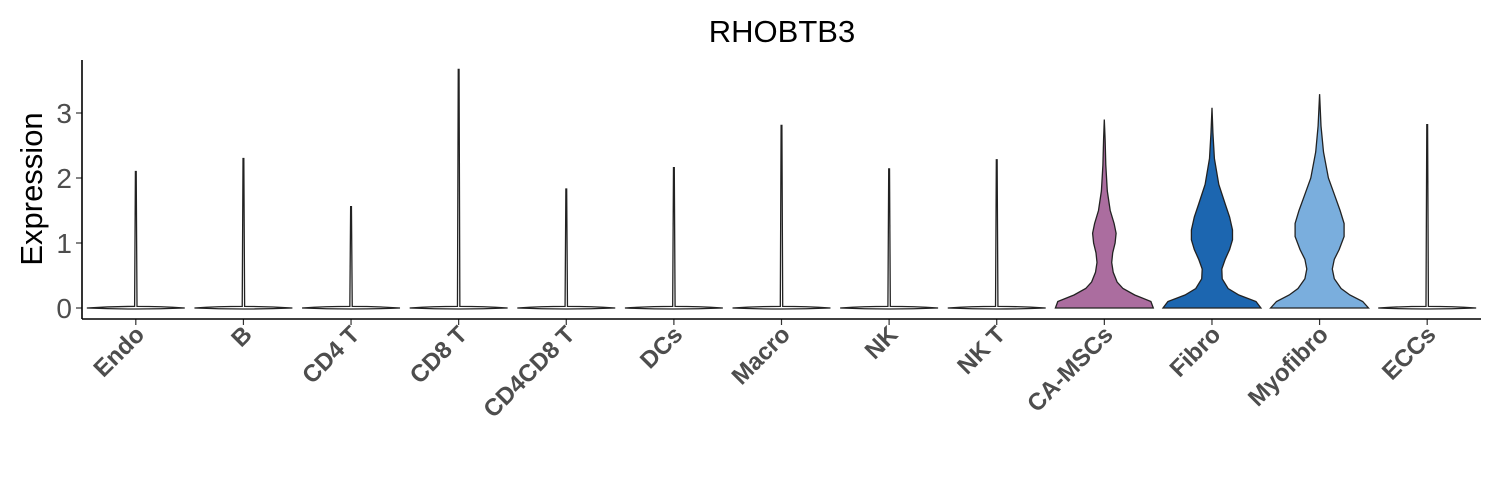  I want to click on violin-endo, so click(135, 240).